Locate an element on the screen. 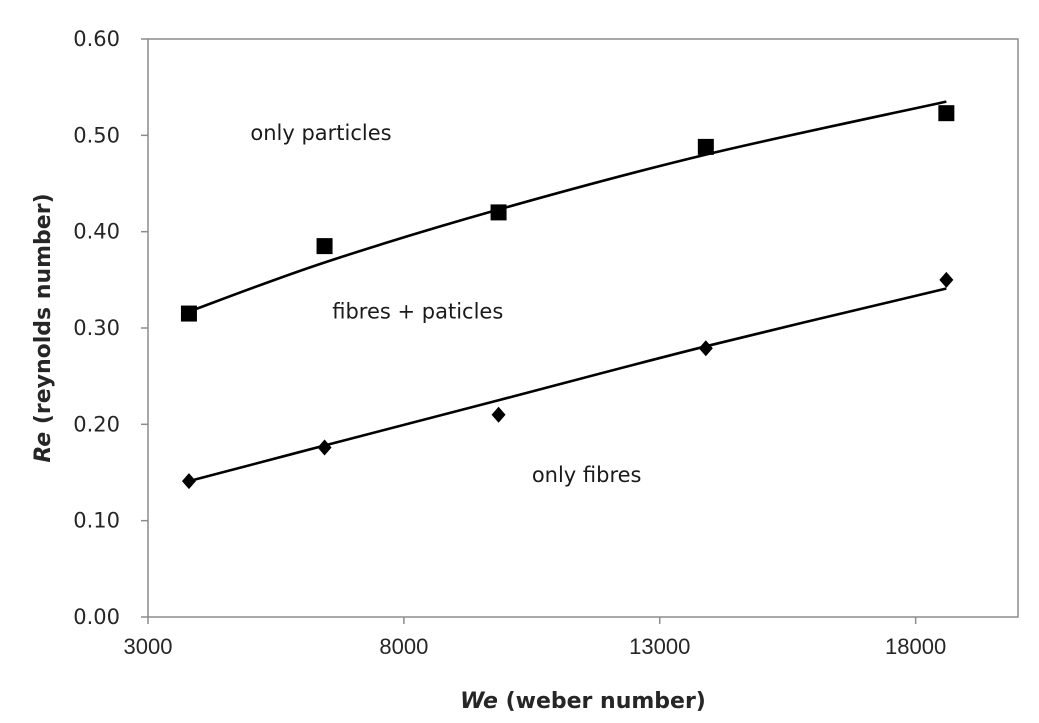  x-tick-label: 18000 is located at coordinates (915, 646).